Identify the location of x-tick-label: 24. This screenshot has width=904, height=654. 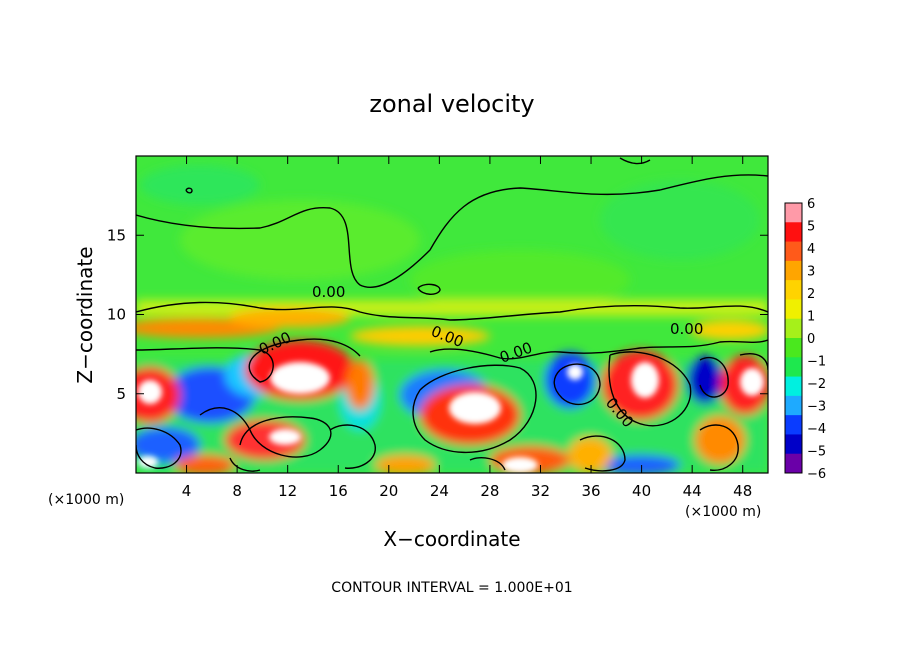
(439, 491).